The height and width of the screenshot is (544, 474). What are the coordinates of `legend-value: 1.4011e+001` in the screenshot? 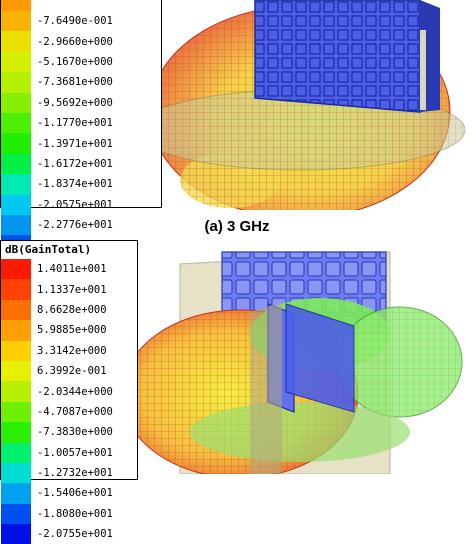 It's located at (72, 269).